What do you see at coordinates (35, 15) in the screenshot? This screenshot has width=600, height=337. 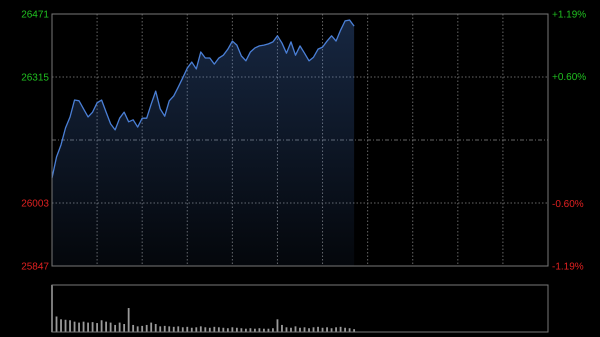 I see `y-tick-label: 26471` at bounding box center [35, 15].